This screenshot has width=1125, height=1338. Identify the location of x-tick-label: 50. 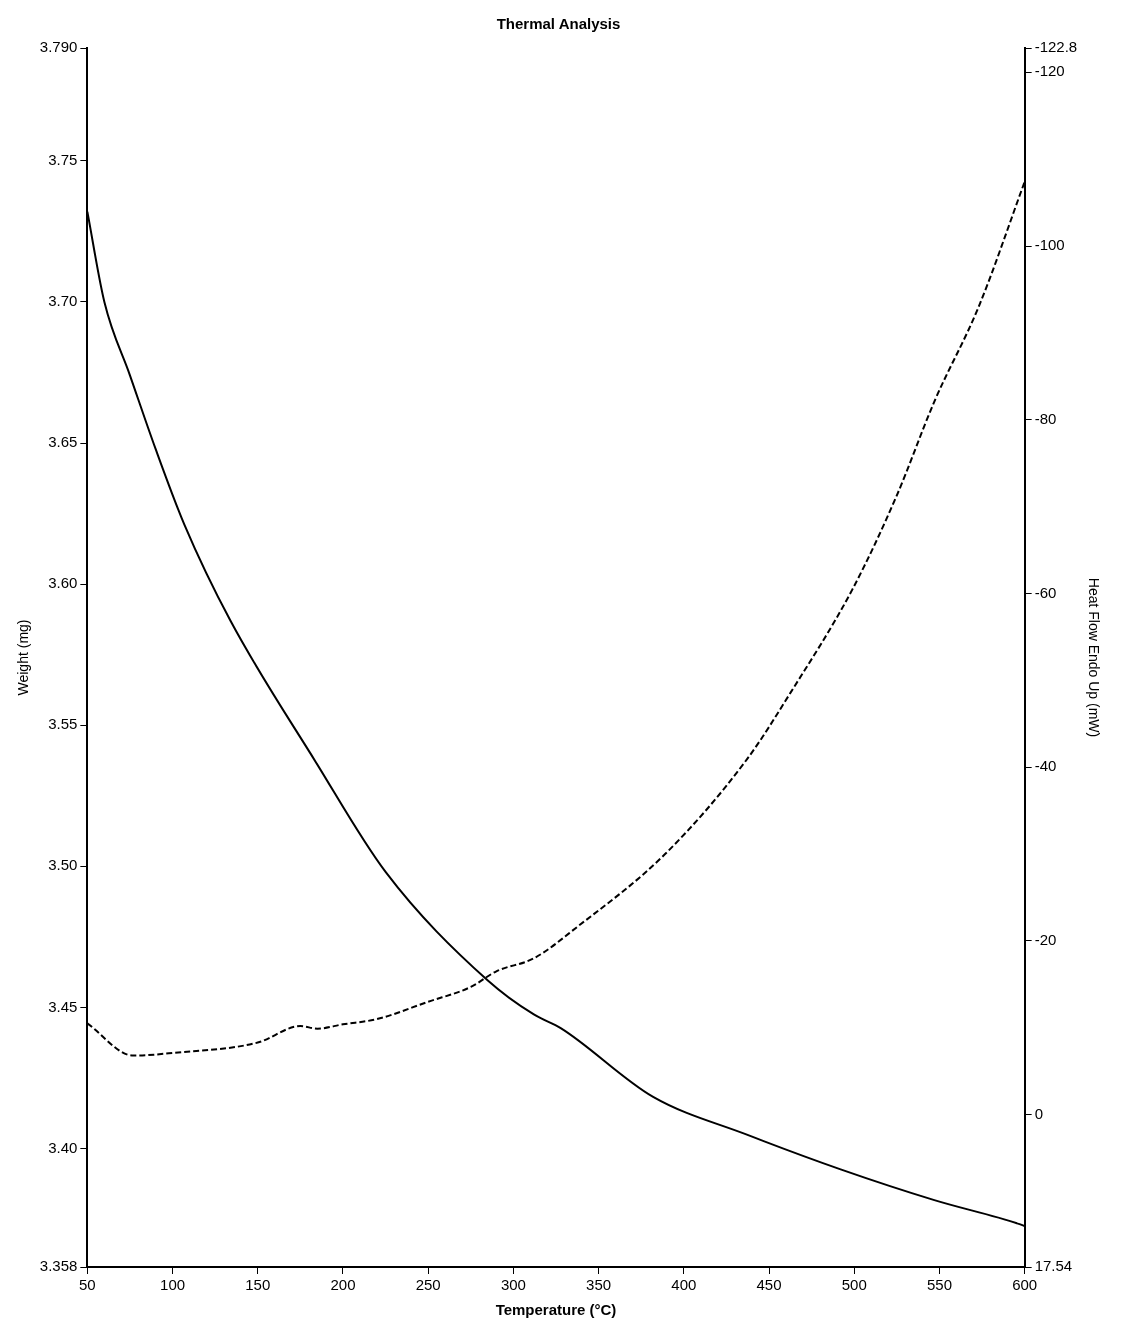
(87, 1285).